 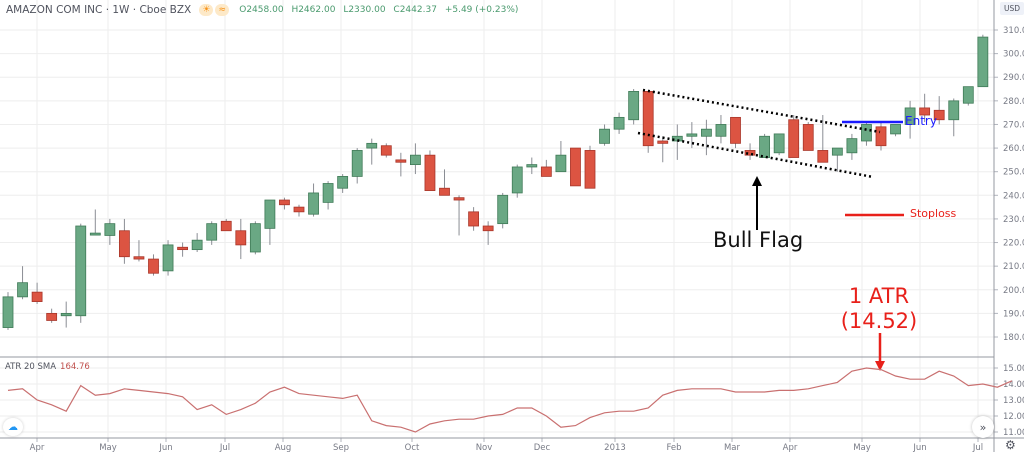 I want to click on gear-icon: ⚙, so click(x=1010, y=445).